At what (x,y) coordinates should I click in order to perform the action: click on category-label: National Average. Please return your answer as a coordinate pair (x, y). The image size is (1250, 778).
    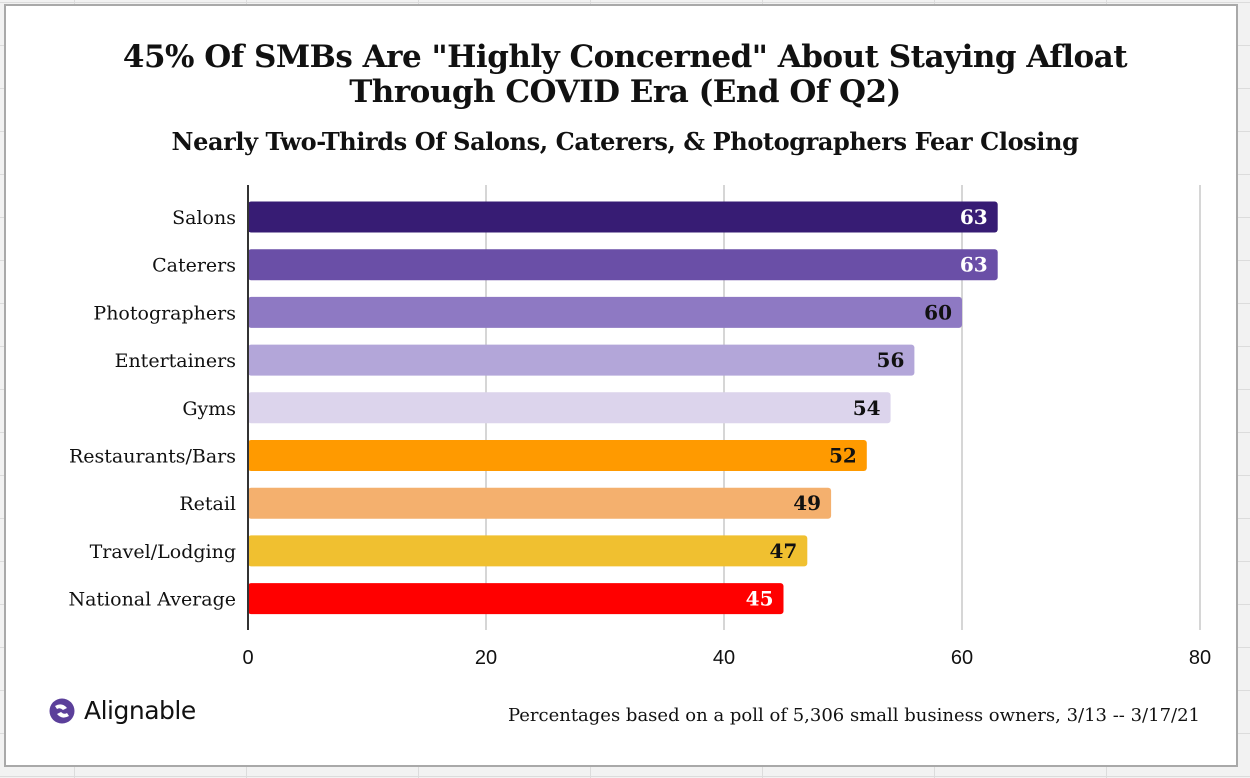
    Looking at the image, I should click on (152, 600).